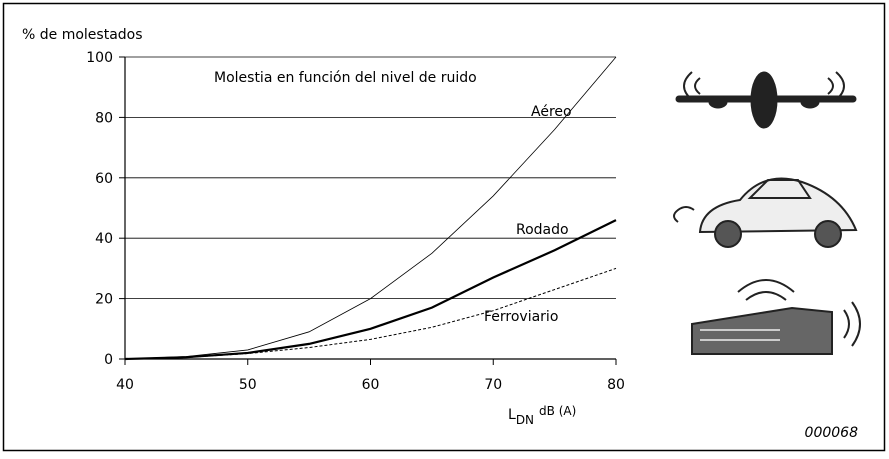 This screenshot has height=459, width=889. Describe the element at coordinates (108, 360) in the screenshot. I see `y-tick-label: 0` at that location.